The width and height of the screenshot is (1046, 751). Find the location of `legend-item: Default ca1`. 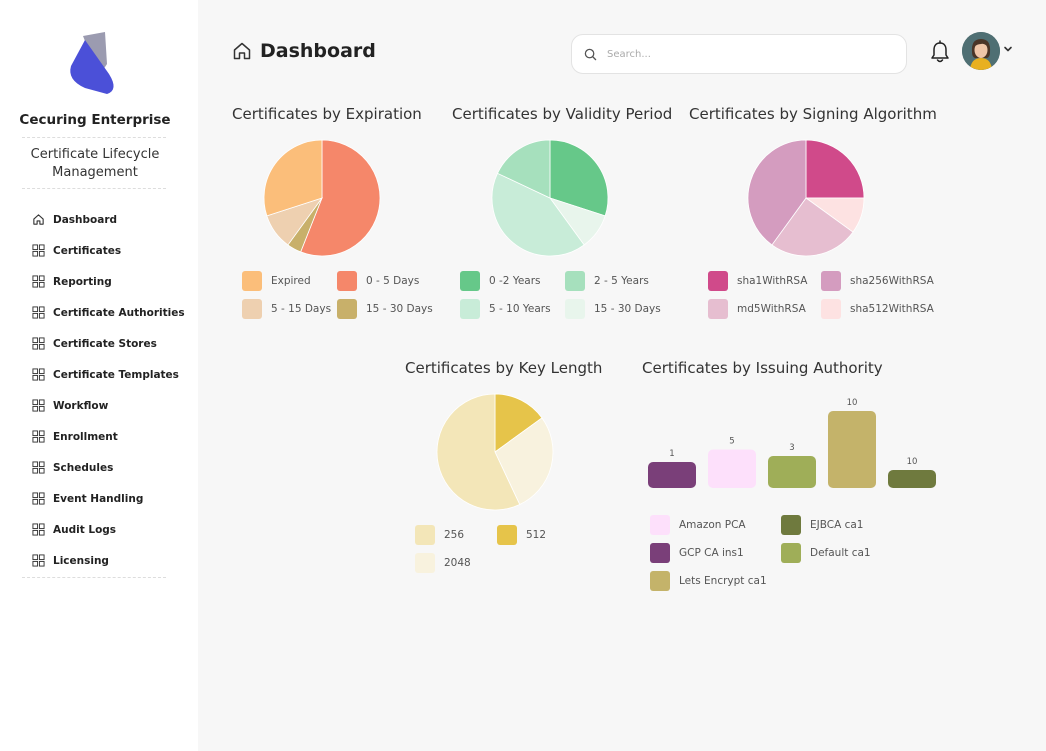

legend-item: Default ca1 is located at coordinates (826, 553).